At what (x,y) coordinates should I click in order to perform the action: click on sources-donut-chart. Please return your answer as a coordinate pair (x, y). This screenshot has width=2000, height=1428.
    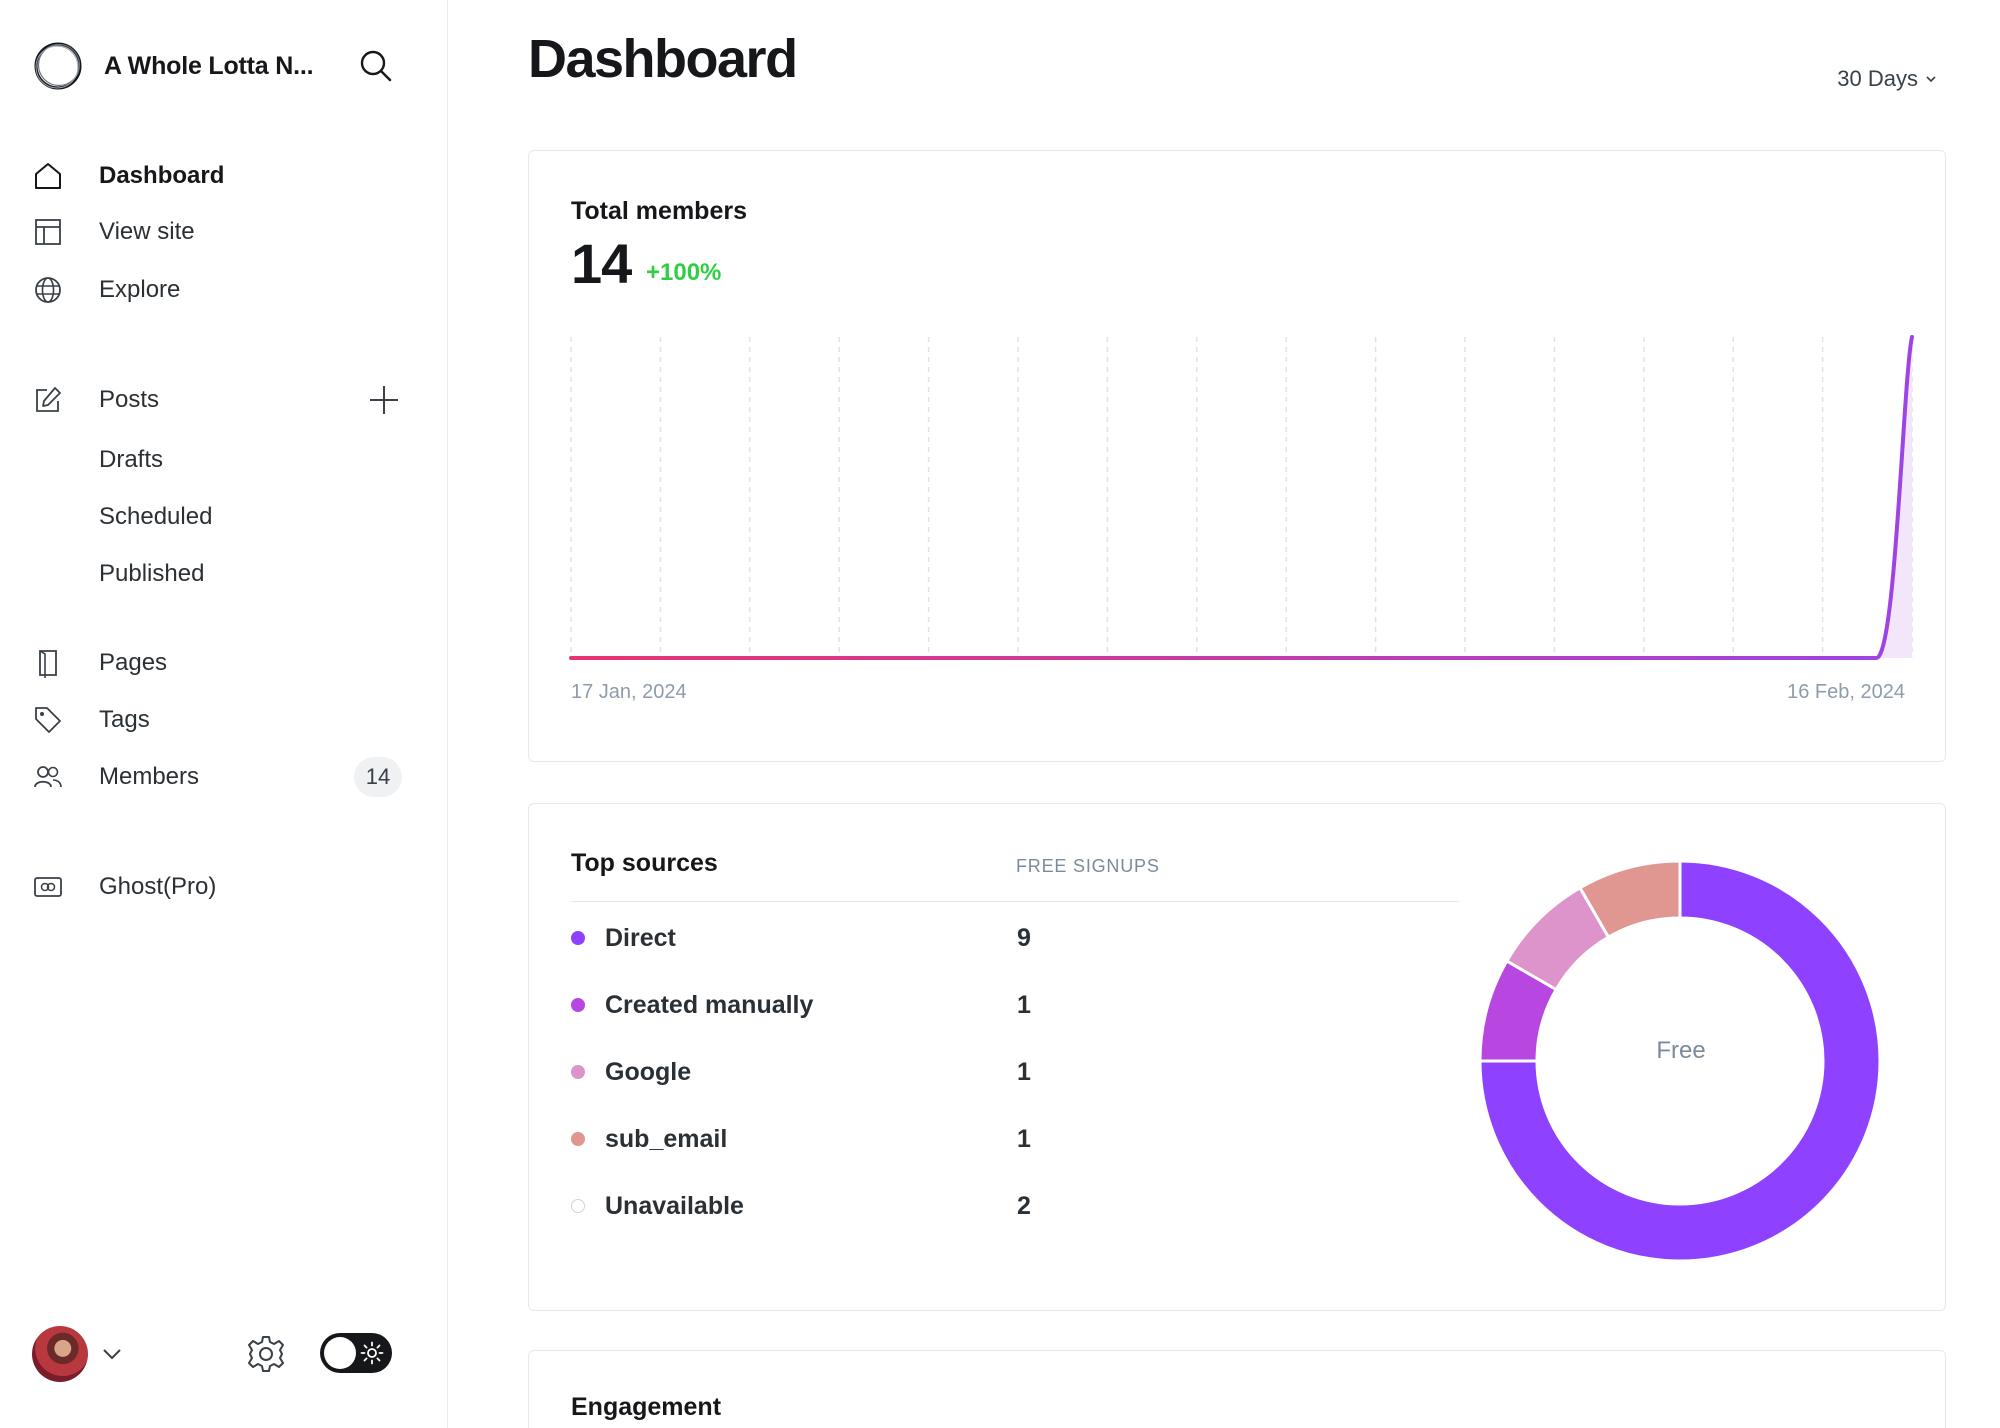
    Looking at the image, I should click on (1680, 1061).